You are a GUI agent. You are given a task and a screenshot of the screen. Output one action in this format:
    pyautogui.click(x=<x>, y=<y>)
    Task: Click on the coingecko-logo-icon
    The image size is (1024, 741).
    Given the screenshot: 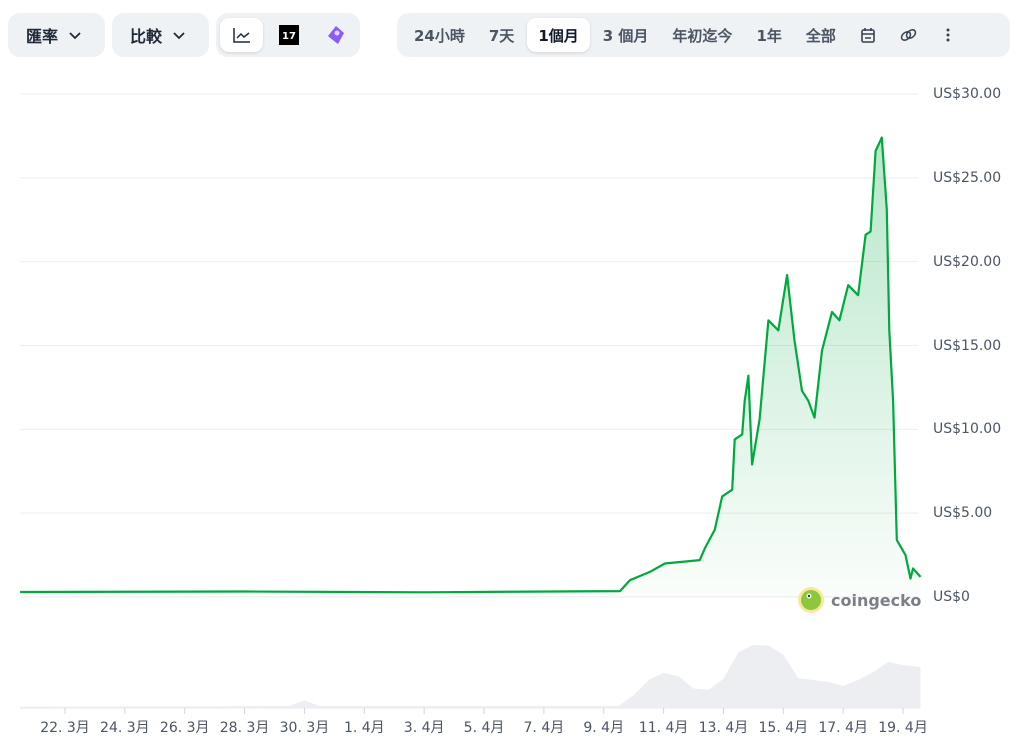 What is the action you would take?
    pyautogui.click(x=811, y=600)
    